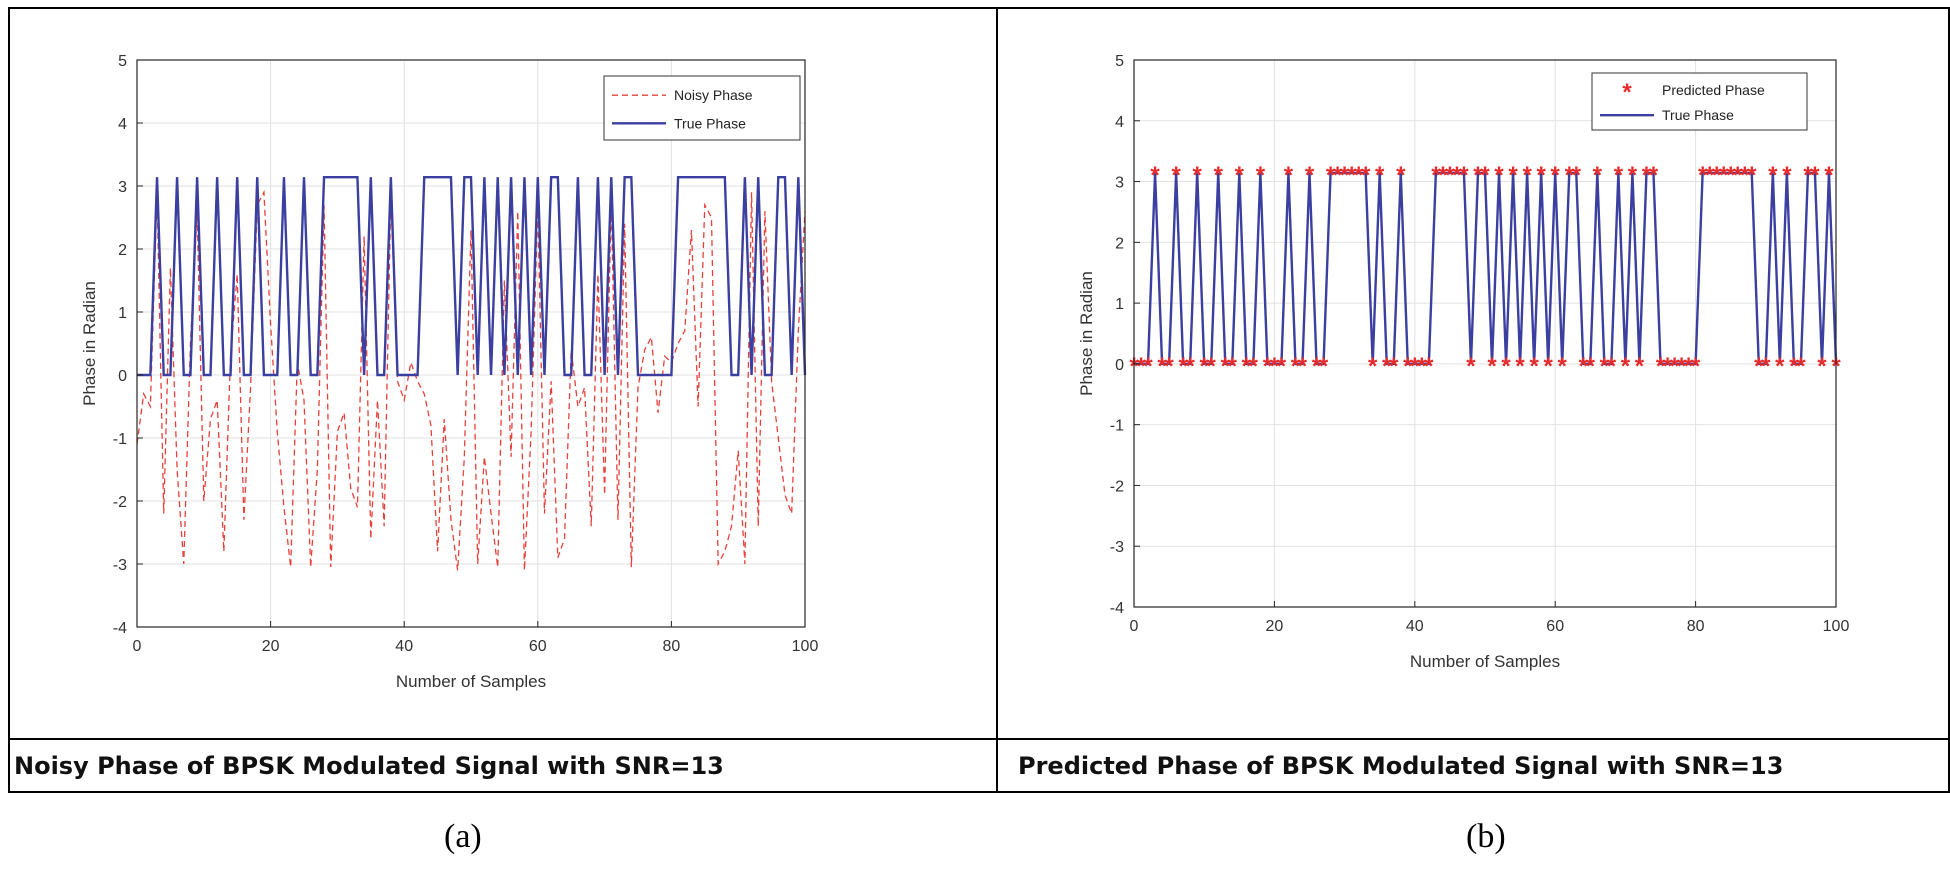  Describe the element at coordinates (1699, 101) in the screenshot. I see `legend: * Predicted Phase True Phase` at that location.